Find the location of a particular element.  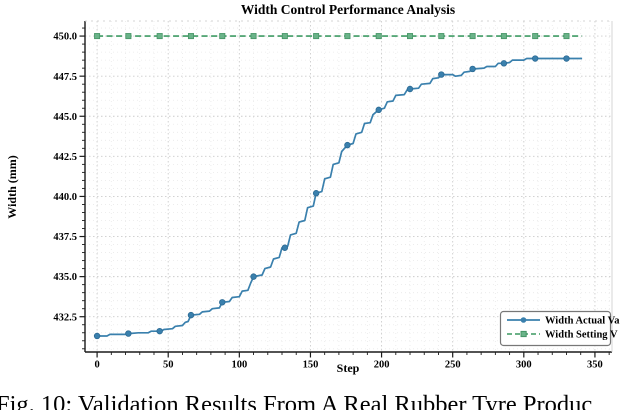

x-tick-label: 300 is located at coordinates (524, 365).